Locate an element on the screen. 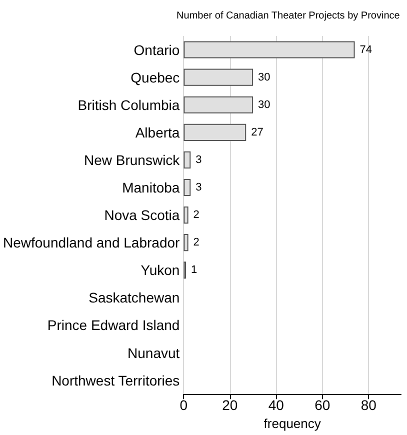 This screenshot has width=407, height=435. data-label: 27 is located at coordinates (257, 132).